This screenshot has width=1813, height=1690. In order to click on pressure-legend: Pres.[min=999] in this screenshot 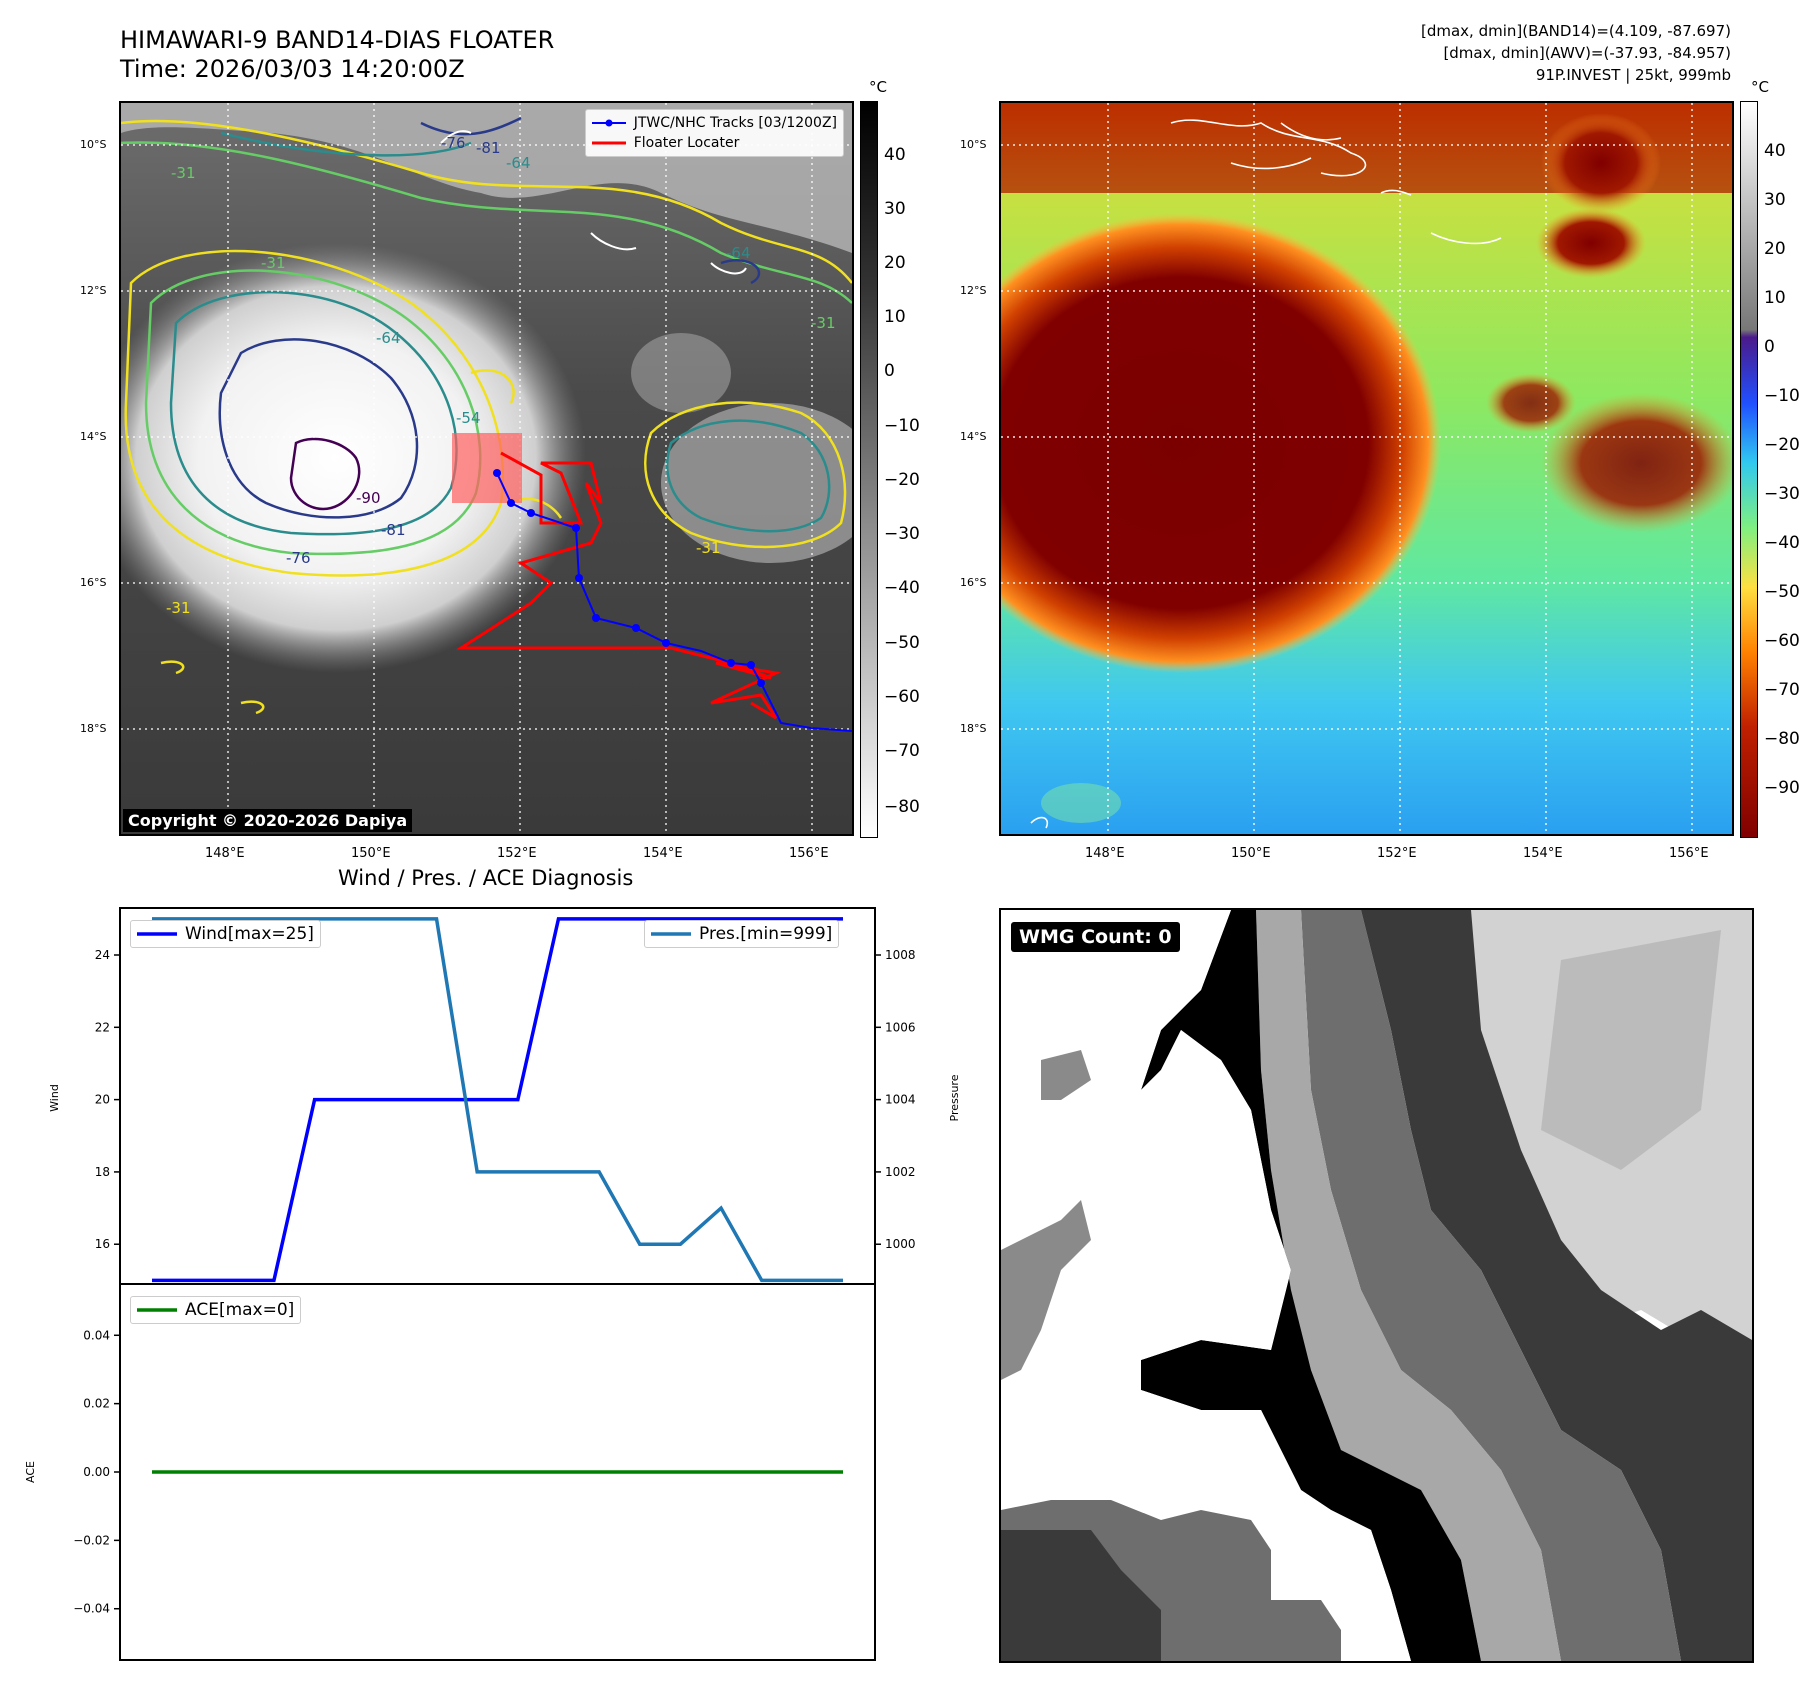, I will do `click(742, 934)`.